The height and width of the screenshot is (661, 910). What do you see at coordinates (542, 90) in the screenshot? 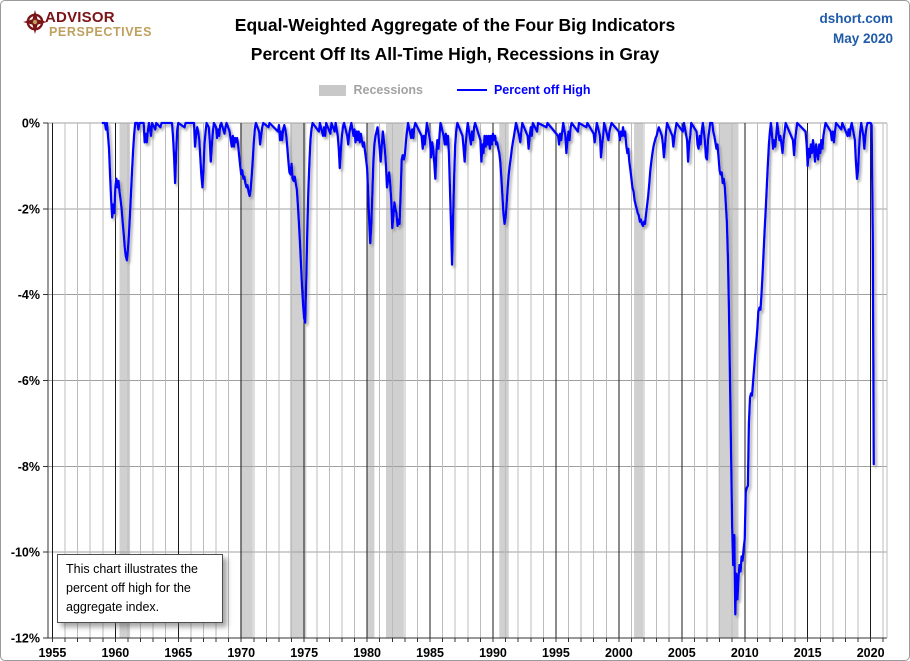
I see `legend-series-label: Percent off High` at bounding box center [542, 90].